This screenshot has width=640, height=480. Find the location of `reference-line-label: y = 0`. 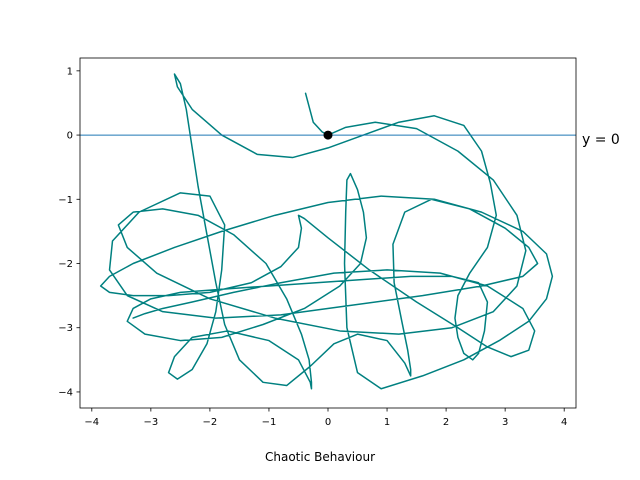

reference-line-label: y = 0 is located at coordinates (601, 140).